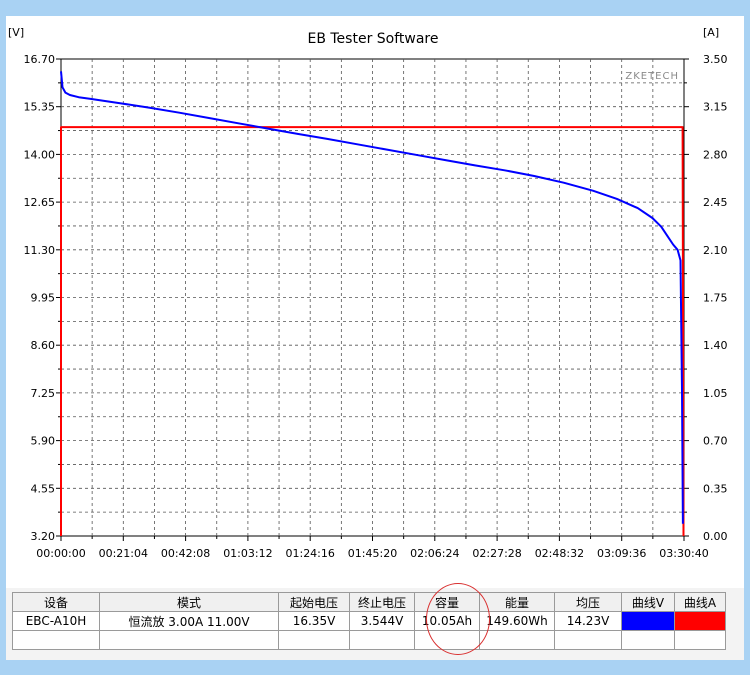 This screenshot has height=675, width=750. I want to click on y-right-tick-label: 0.35, so click(715, 488).